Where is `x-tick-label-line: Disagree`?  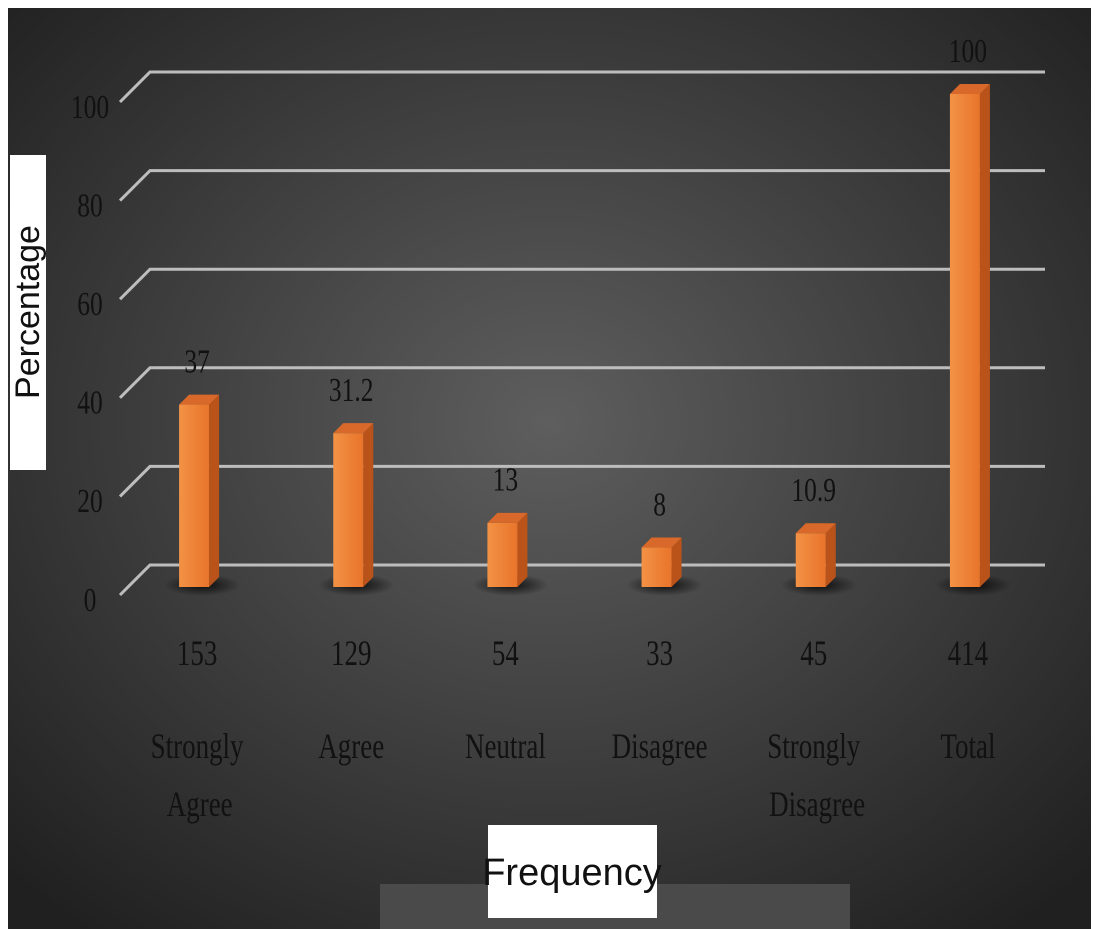
x-tick-label-line: Disagree is located at coordinates (813, 805).